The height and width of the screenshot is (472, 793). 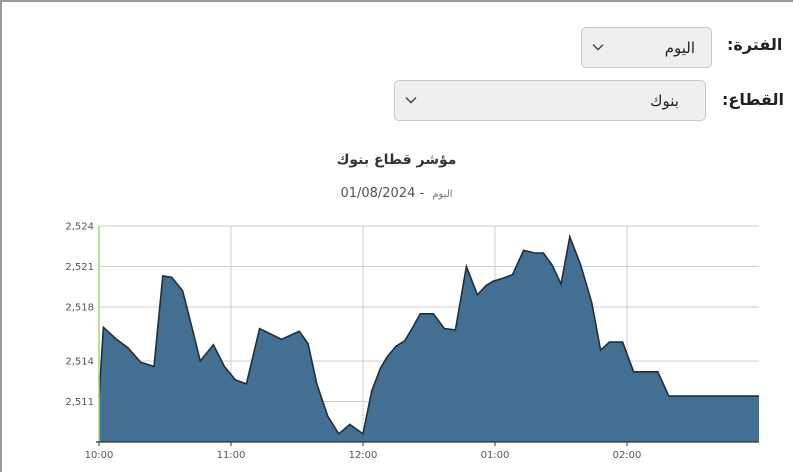 I want to click on chart-subtitle-period: اليوم, so click(x=442, y=194).